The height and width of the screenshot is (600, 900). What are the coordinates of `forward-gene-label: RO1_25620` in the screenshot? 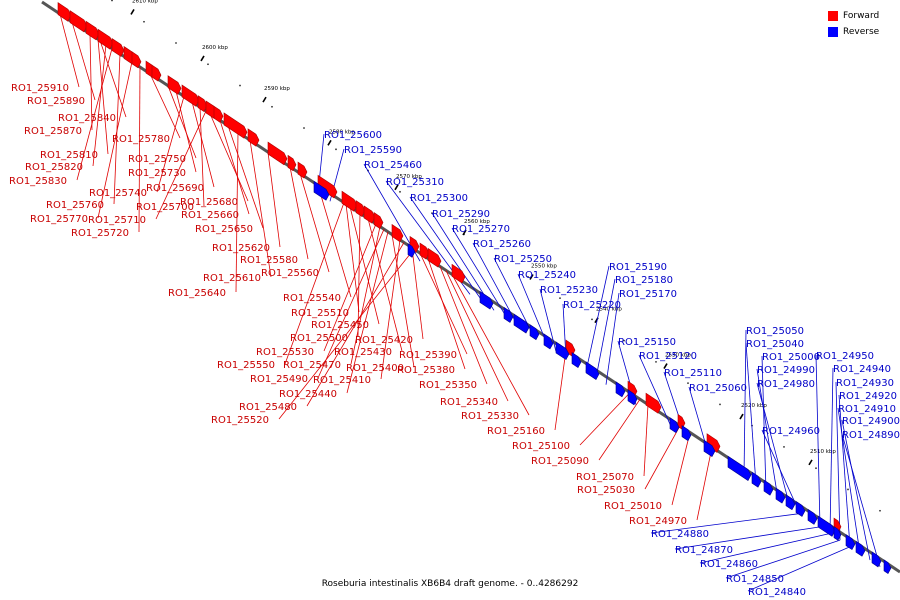 It's located at (241, 248).